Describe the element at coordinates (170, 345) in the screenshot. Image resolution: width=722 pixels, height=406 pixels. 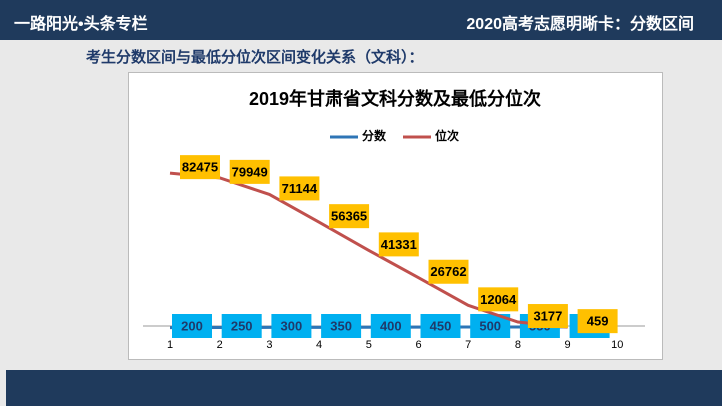
I see `x-tick-label: 1` at that location.